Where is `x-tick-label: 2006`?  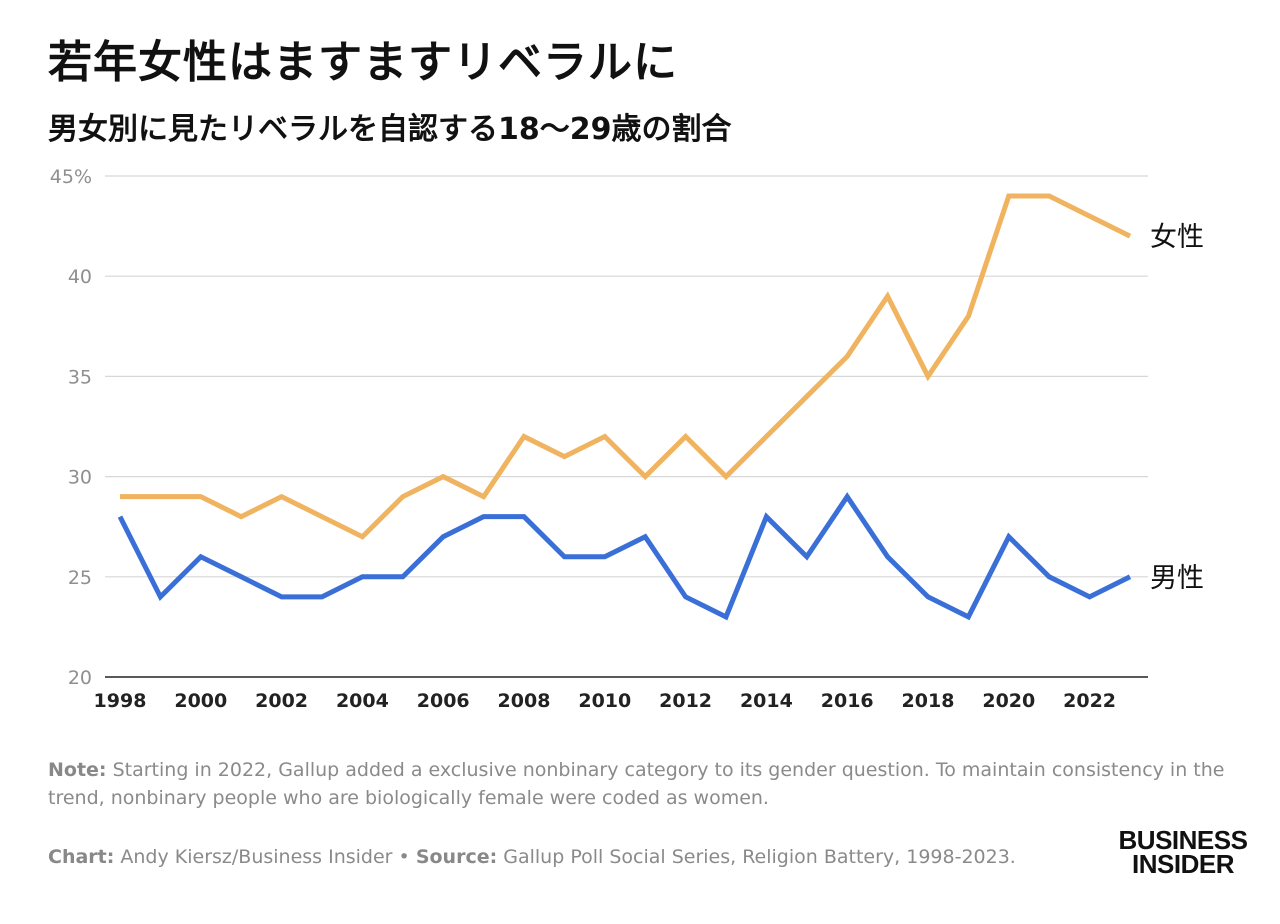
x-tick-label: 2006 is located at coordinates (443, 701).